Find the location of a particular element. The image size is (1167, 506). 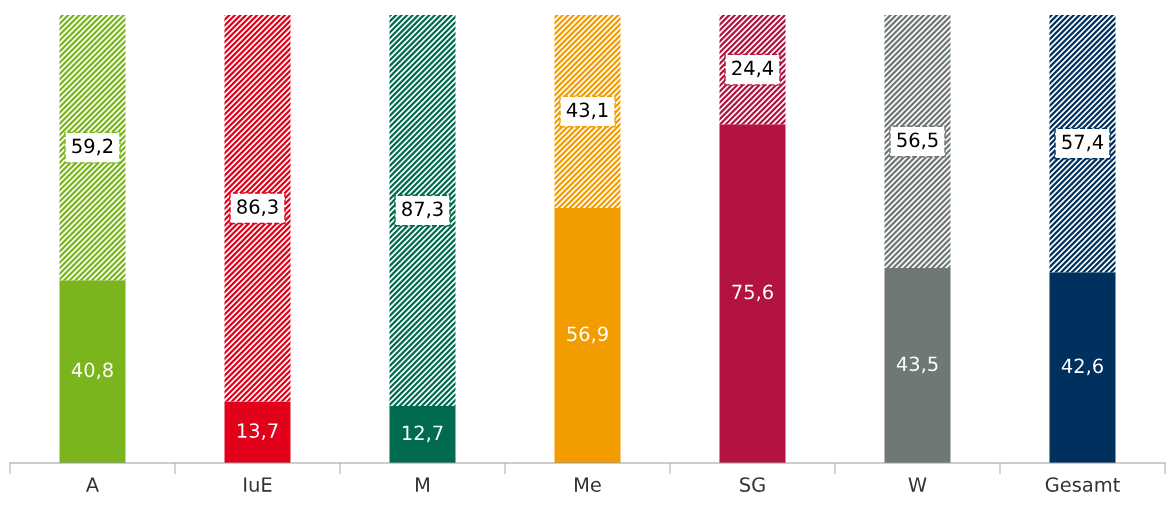

data-label: 75,6 is located at coordinates (752, 293).